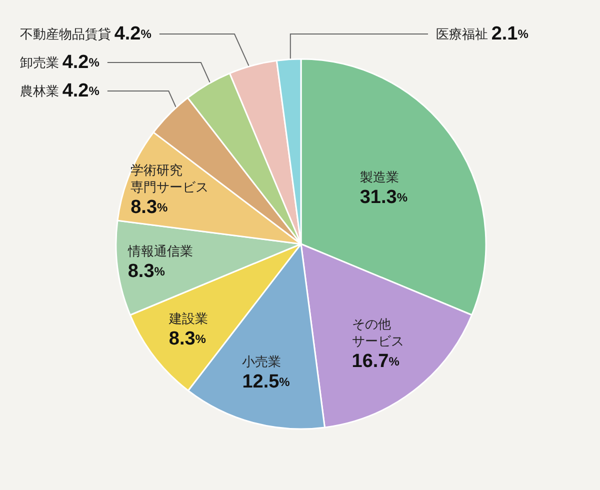  Describe the element at coordinates (266, 382) in the screenshot. I see `data-label: 12.5%` at that location.